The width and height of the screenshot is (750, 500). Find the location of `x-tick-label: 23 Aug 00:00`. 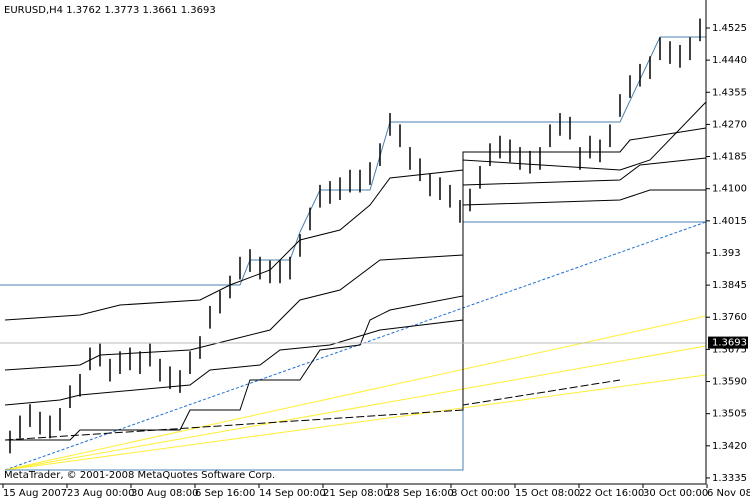

x-tick-label: 23 Aug 00:00 is located at coordinates (100, 493).